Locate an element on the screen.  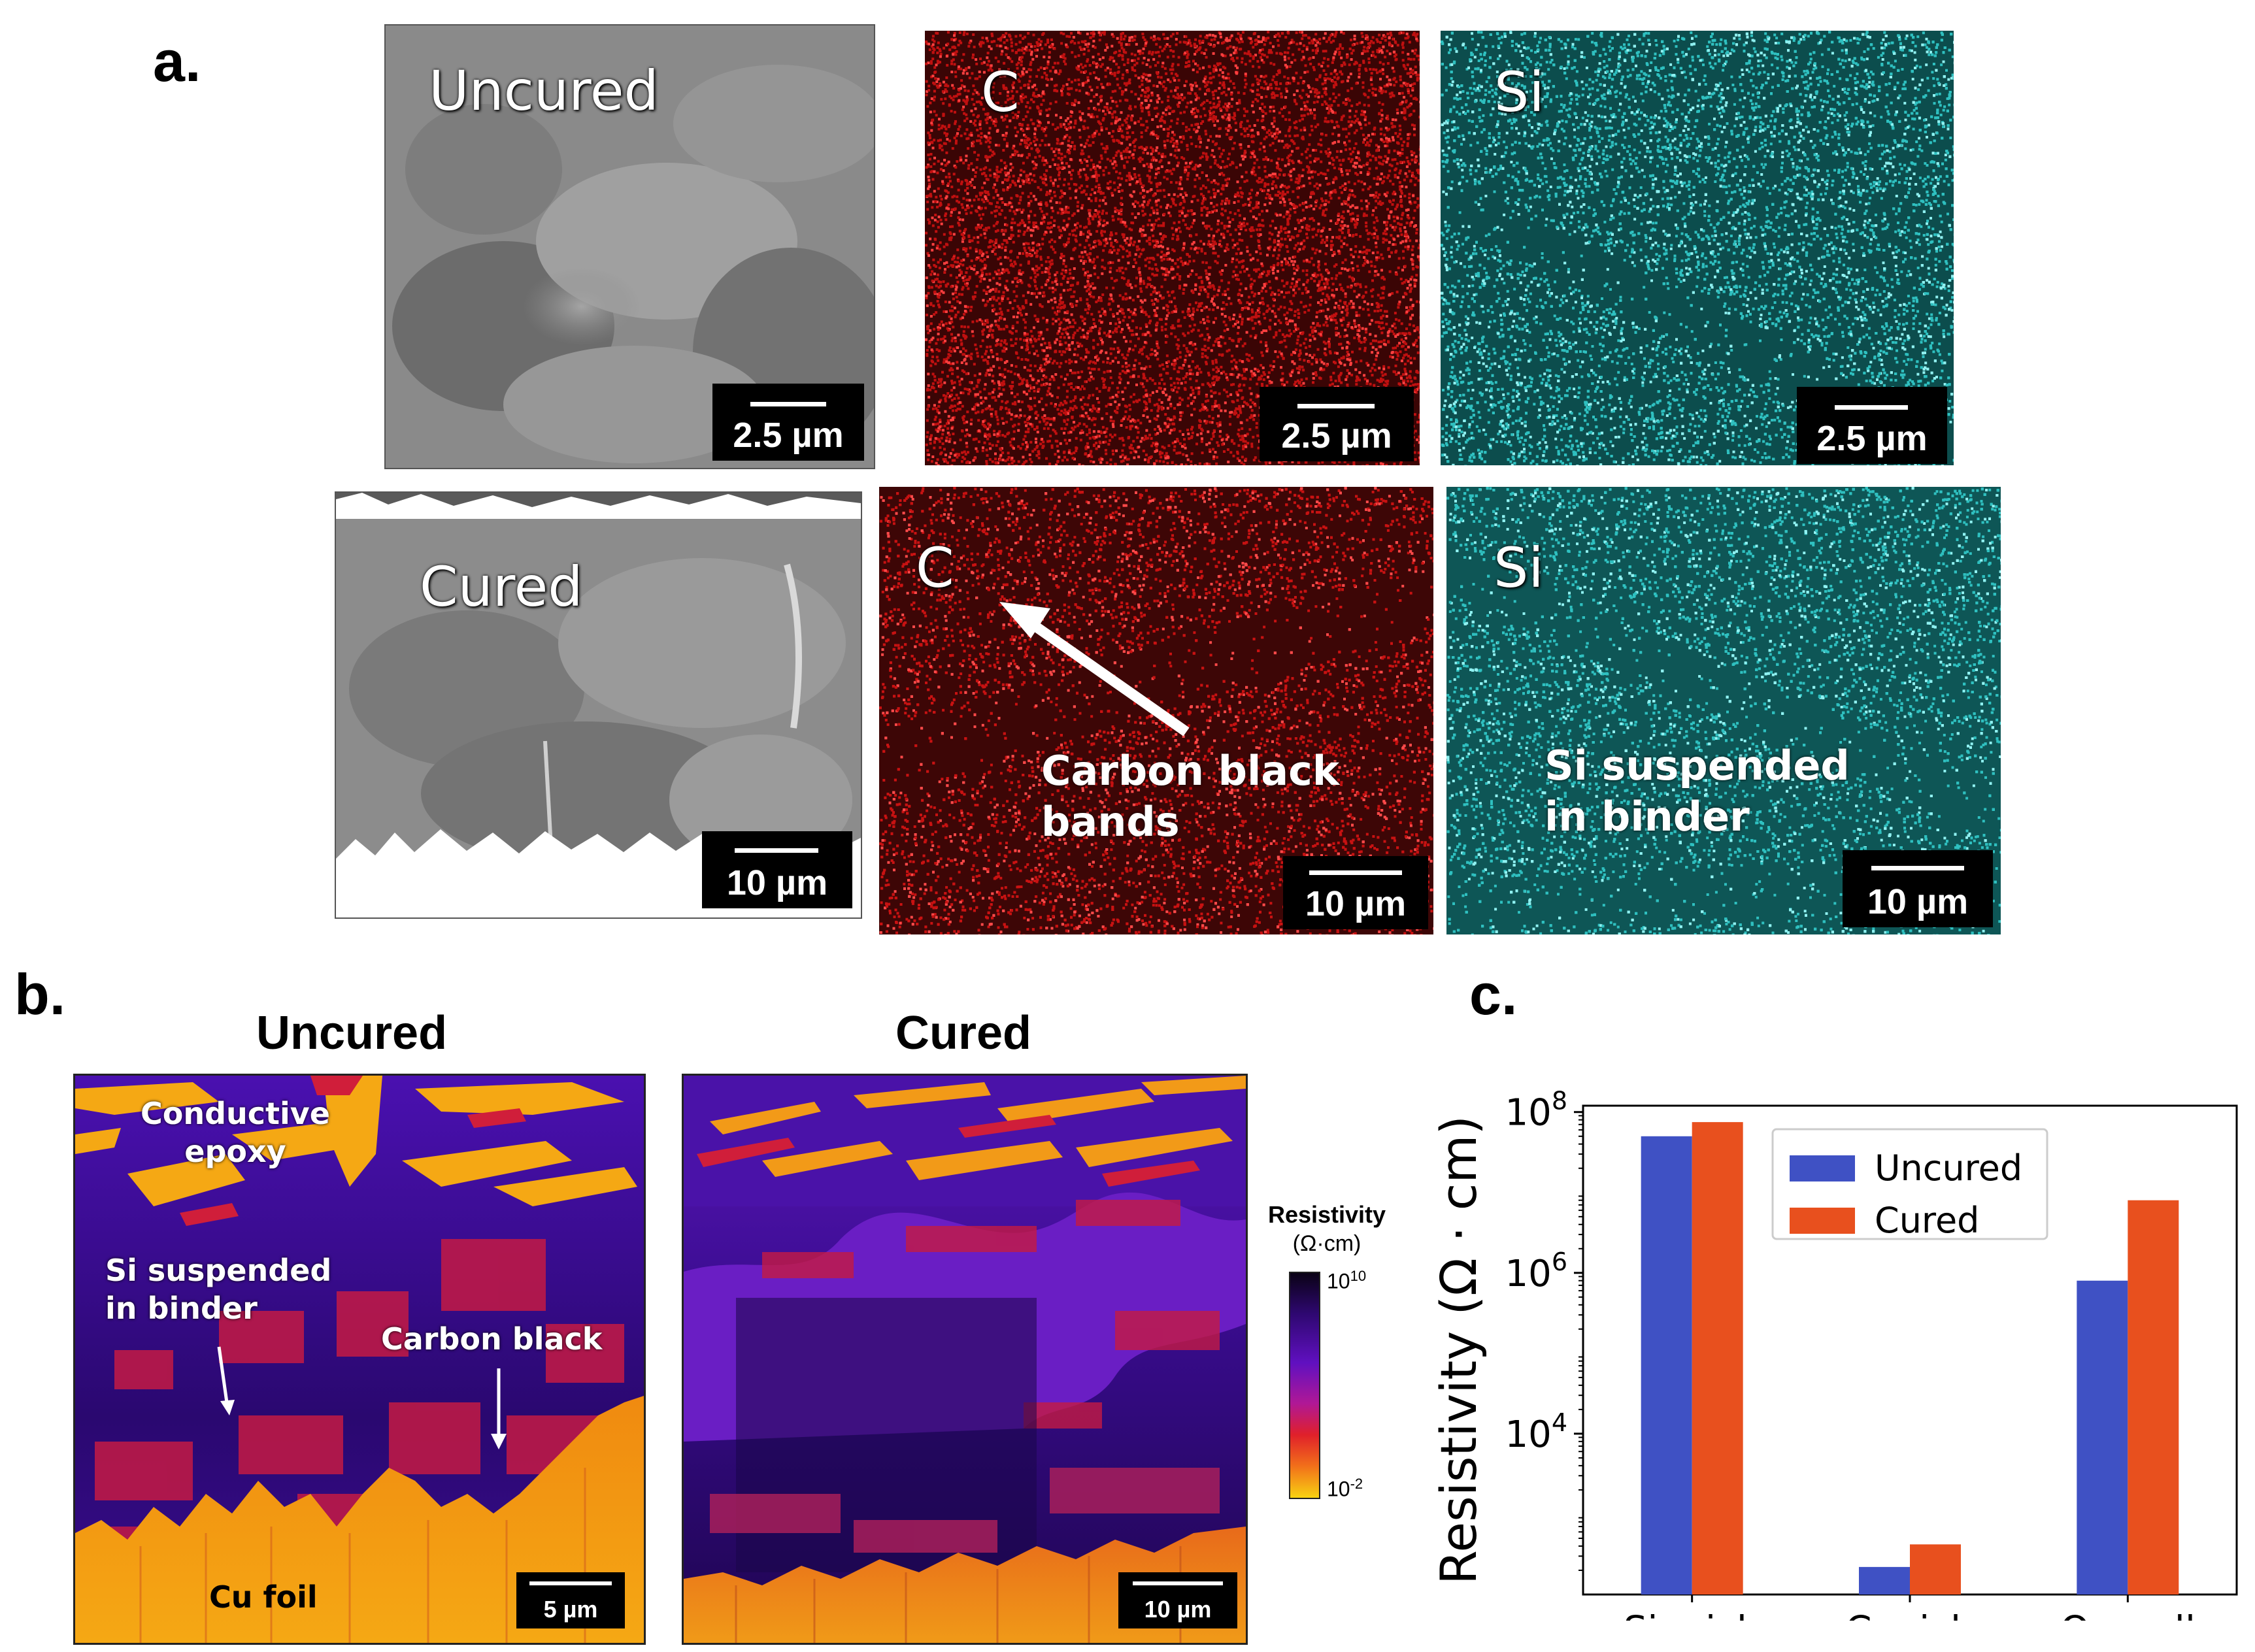
tile-label-carbon-top: C is located at coordinates (1001, 92).